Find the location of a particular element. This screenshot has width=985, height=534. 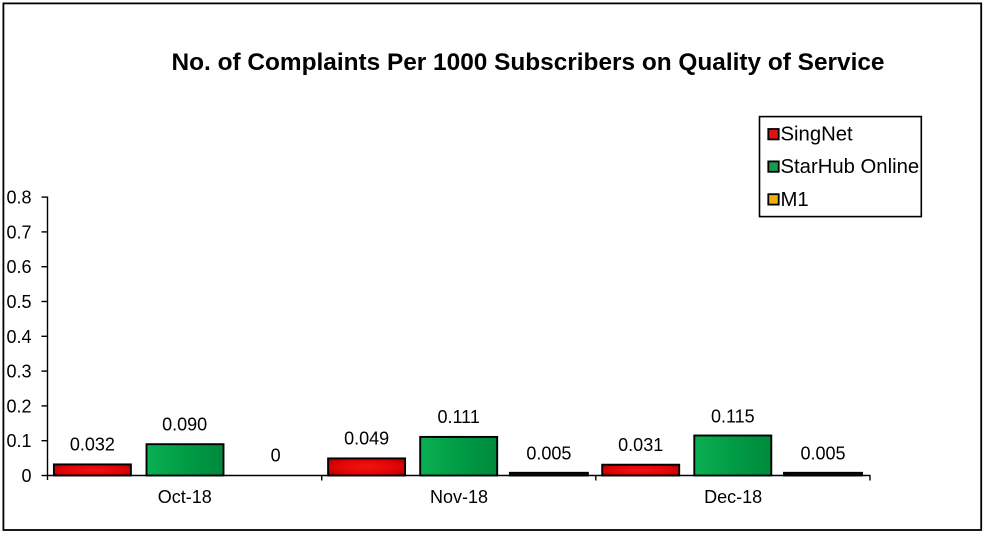

svg-text: 0.5 is located at coordinates (18, 302).